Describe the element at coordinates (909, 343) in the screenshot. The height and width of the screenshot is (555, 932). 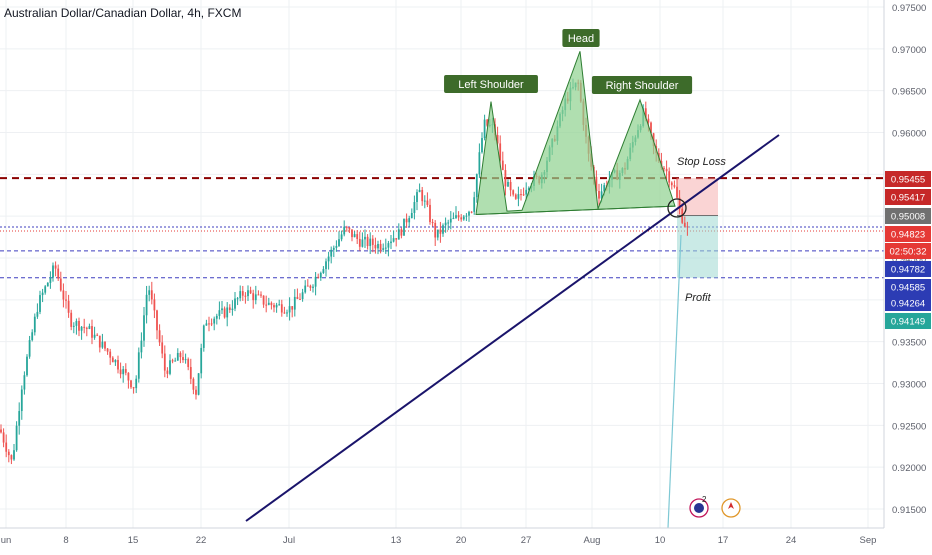
I see `y-tick-label: 0.93500` at that location.